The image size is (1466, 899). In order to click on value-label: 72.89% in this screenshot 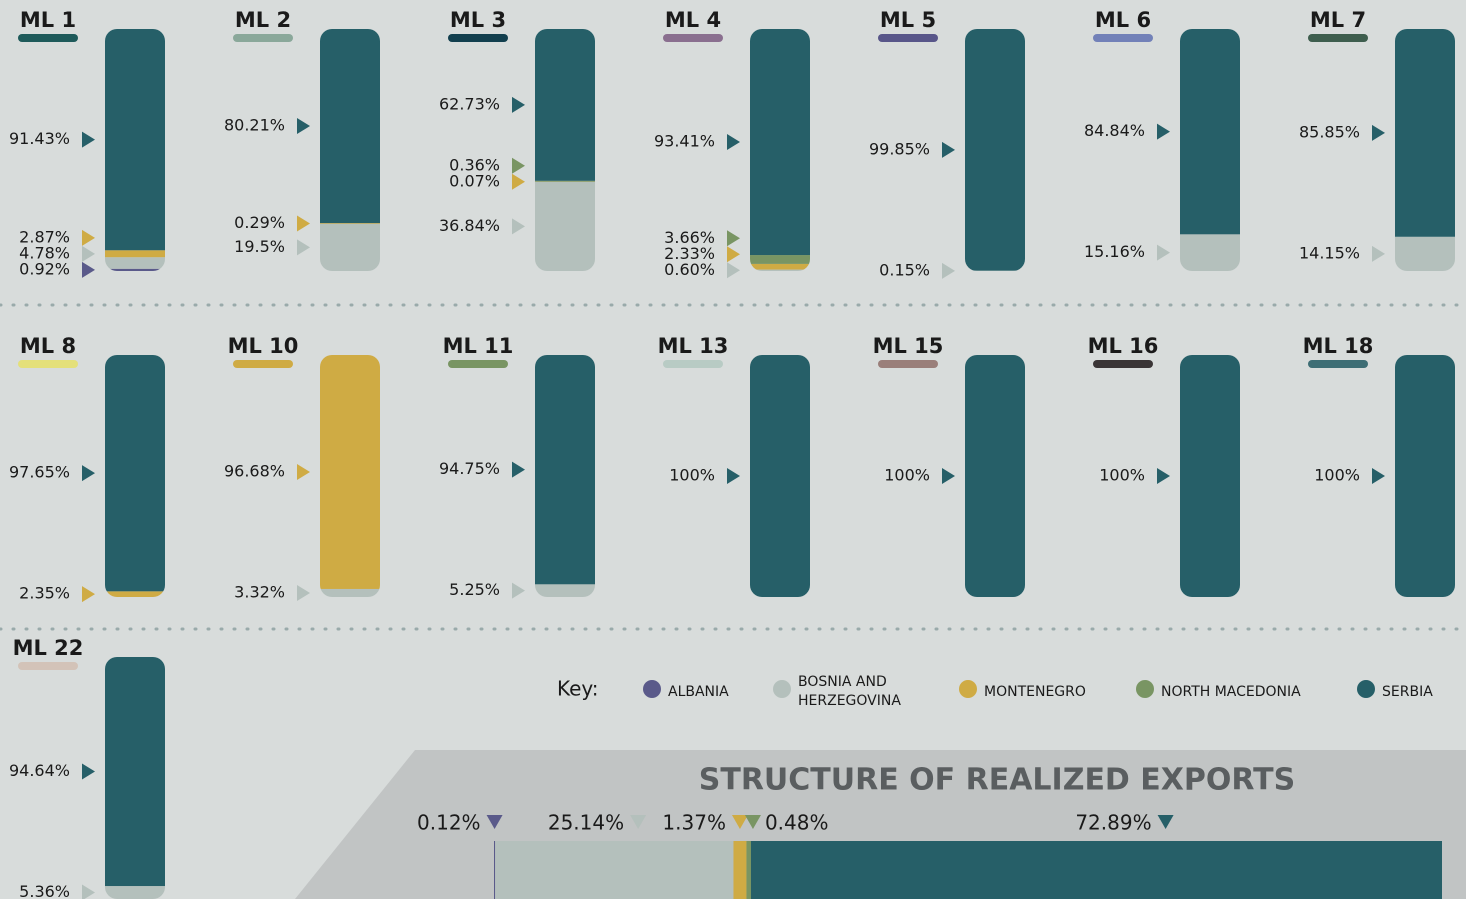, I will do `click(1113, 823)`.